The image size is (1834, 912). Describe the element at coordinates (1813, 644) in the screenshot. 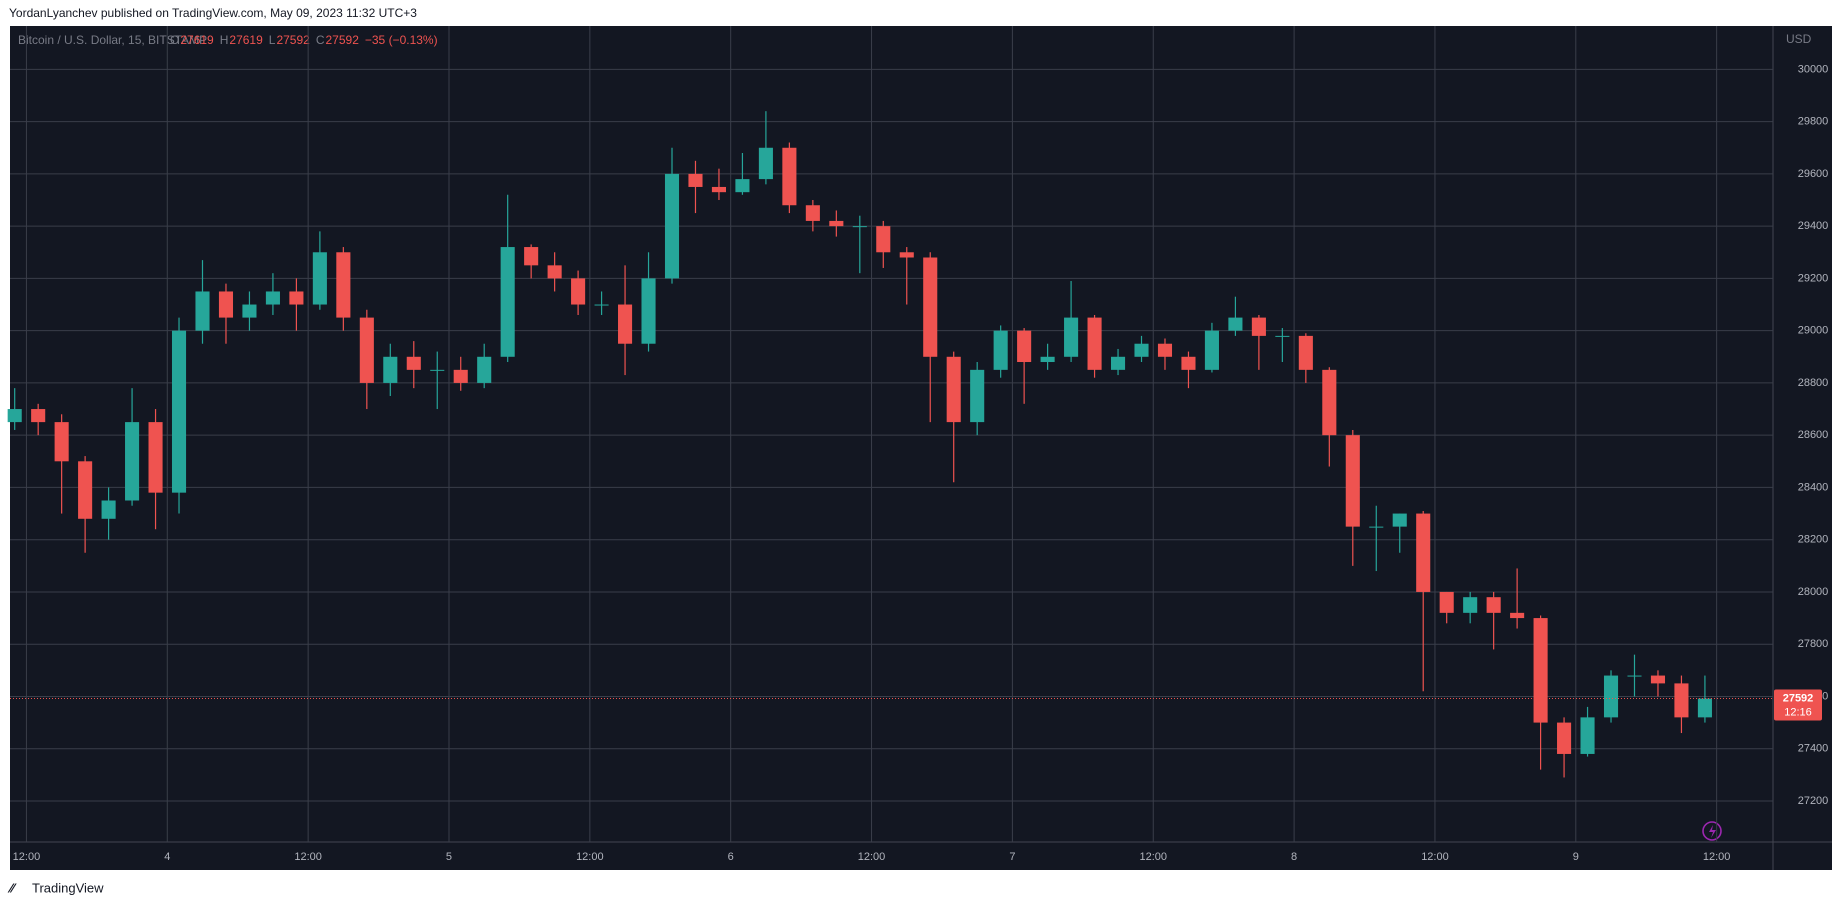

I see `y-tick-label: 27800` at that location.